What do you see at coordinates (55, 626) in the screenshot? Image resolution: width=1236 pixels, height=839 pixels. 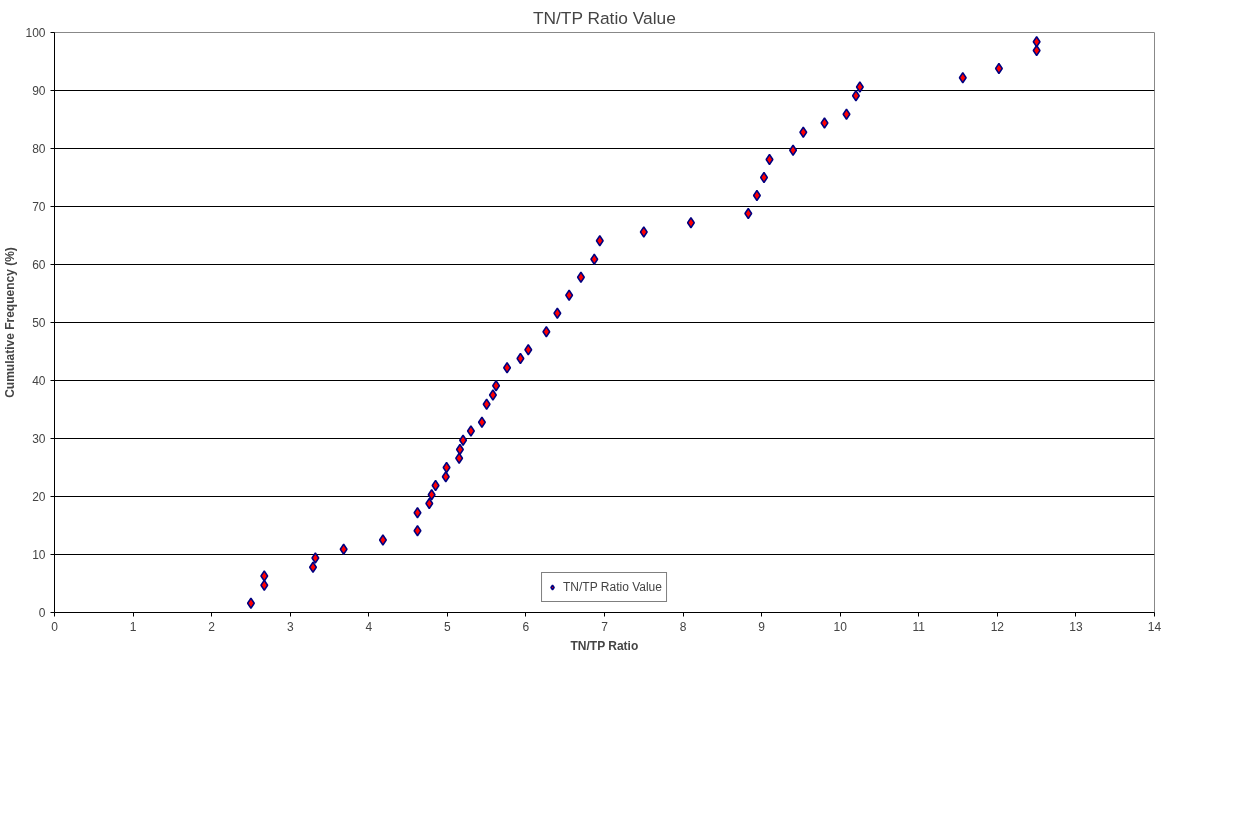 I see `x-tick-label: 0` at bounding box center [55, 626].